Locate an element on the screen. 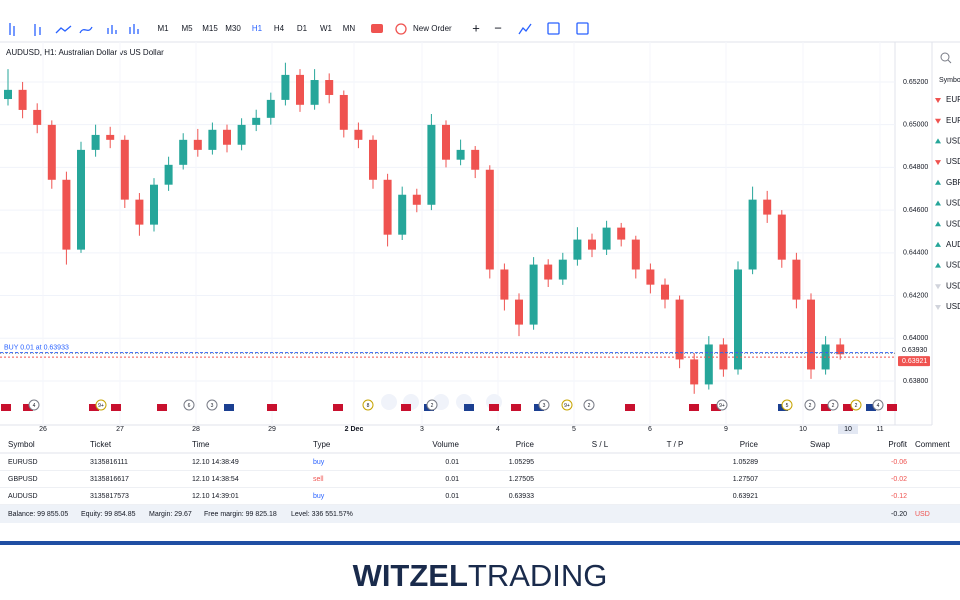 The image size is (960, 600). timeframe-button: W1 is located at coordinates (326, 28).